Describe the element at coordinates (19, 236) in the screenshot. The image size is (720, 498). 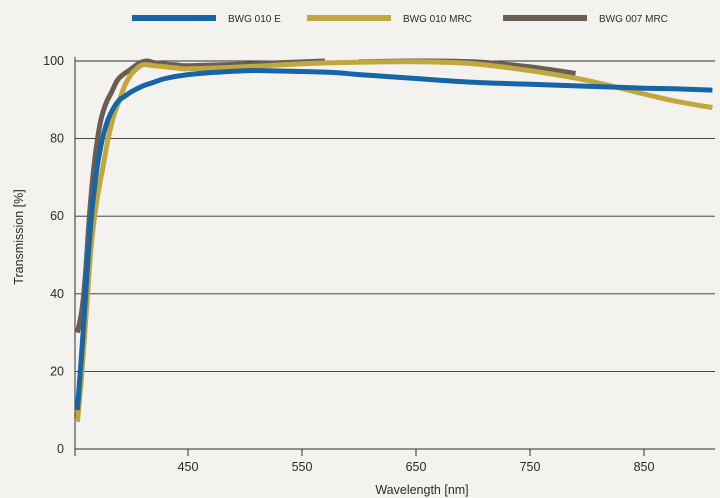
I see `y-axis-title: Transmission [%]` at that location.